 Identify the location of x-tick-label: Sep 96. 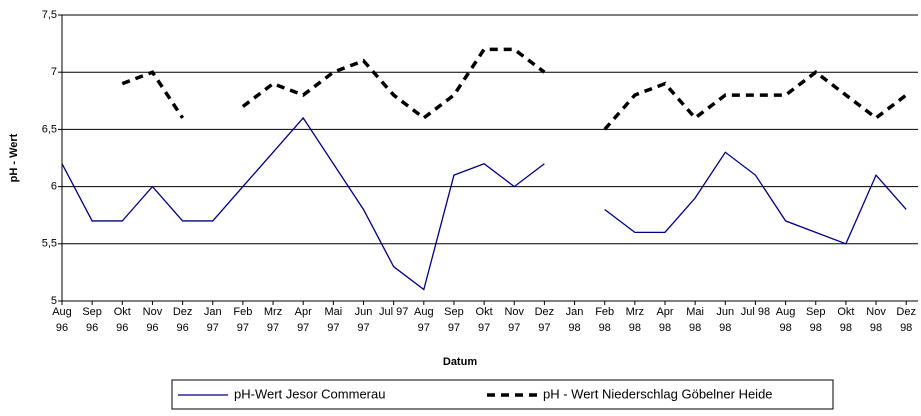
(92, 320).